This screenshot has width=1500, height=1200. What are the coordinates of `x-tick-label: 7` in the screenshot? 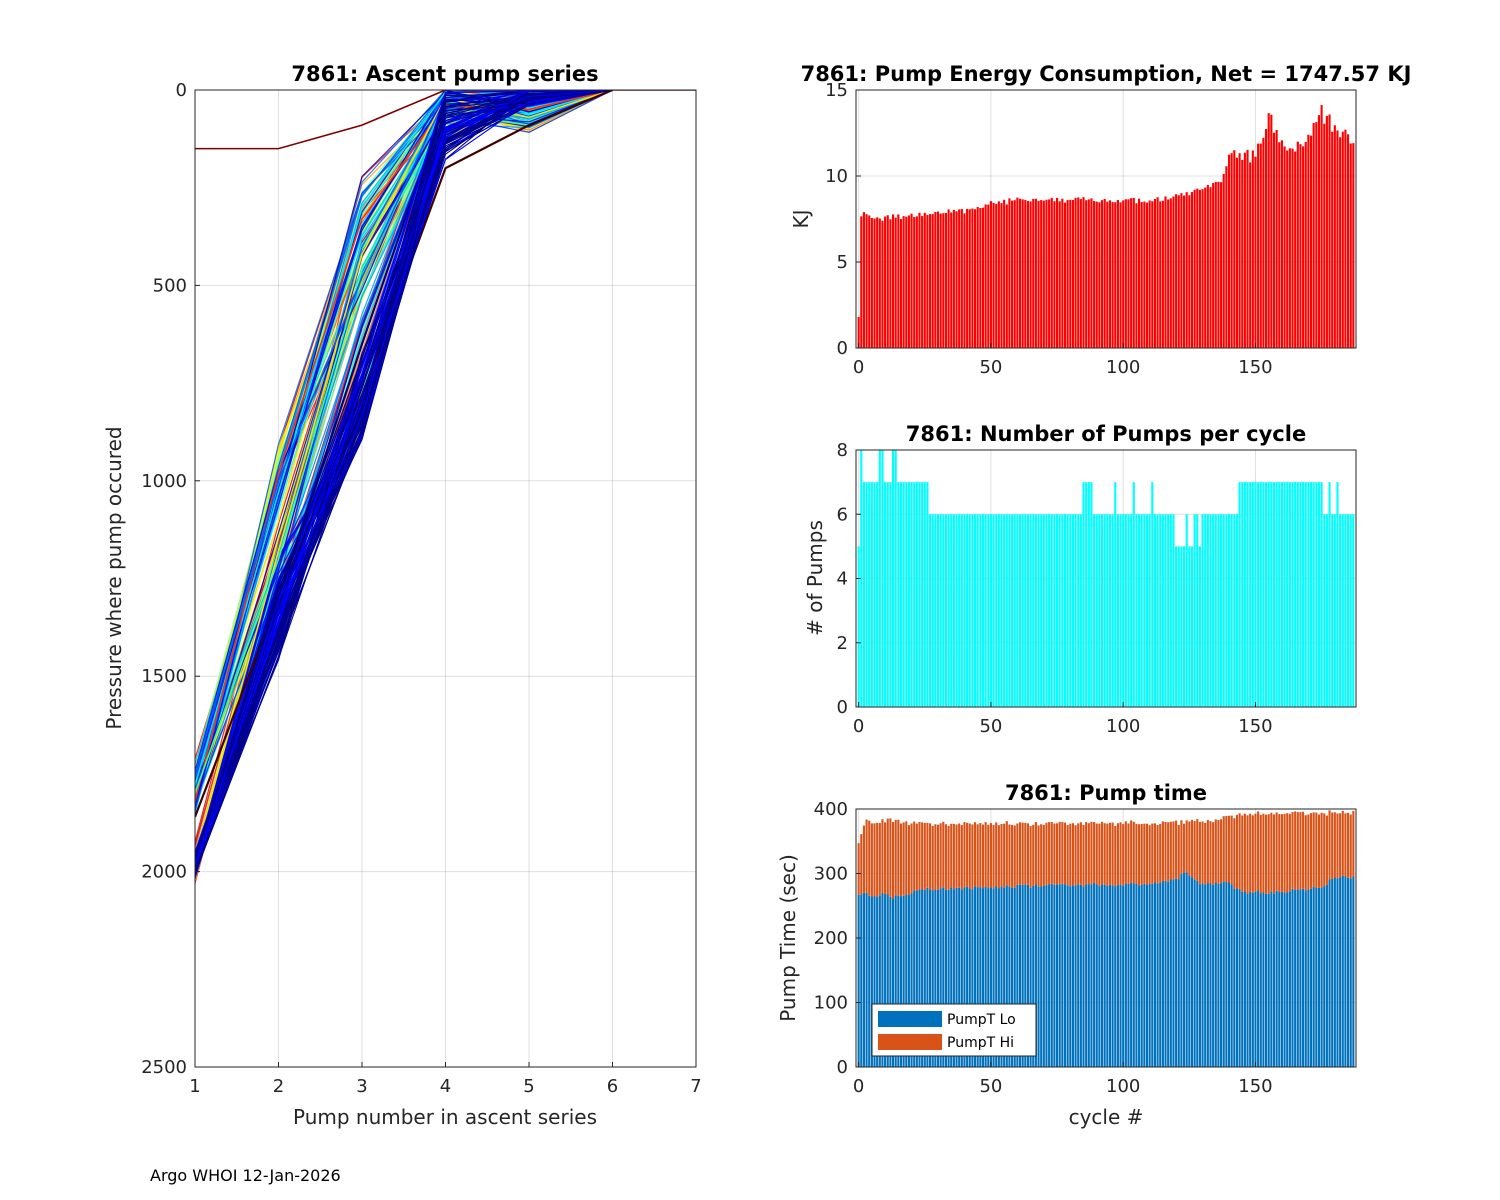 It's located at (695, 1086).